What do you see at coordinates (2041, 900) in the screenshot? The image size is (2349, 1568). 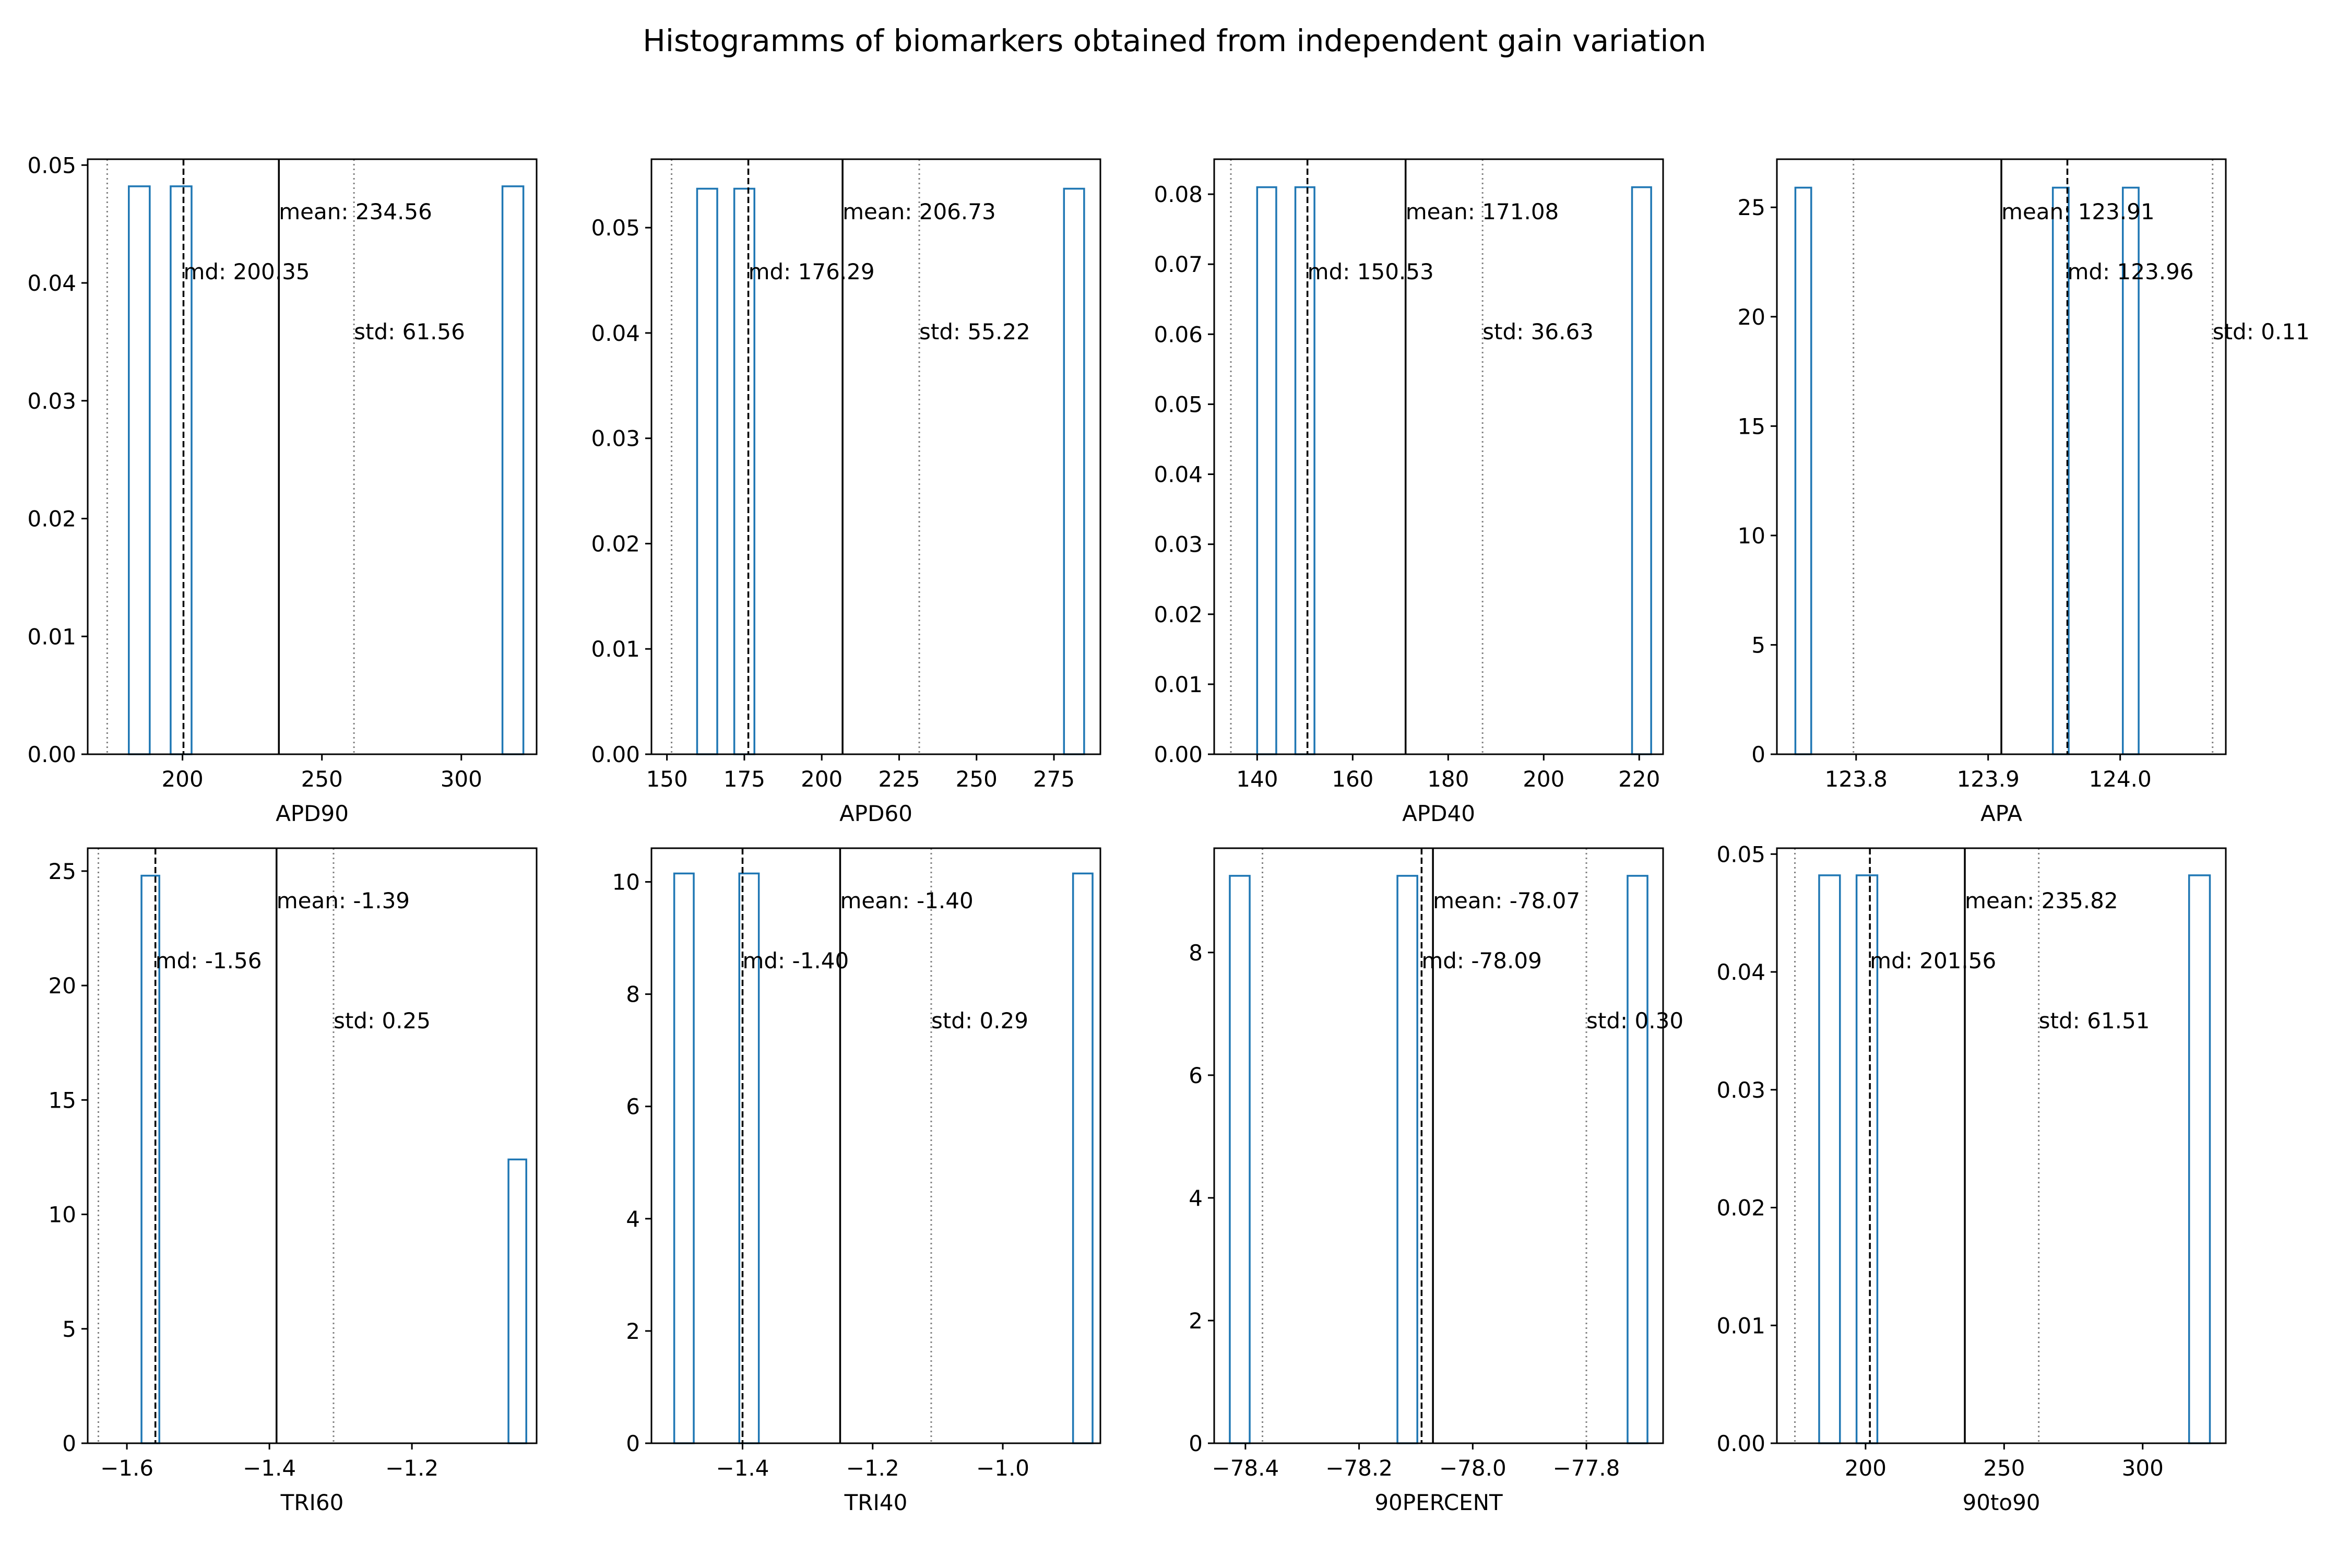 I see `mean-annotation: mean: 235.82` at bounding box center [2041, 900].